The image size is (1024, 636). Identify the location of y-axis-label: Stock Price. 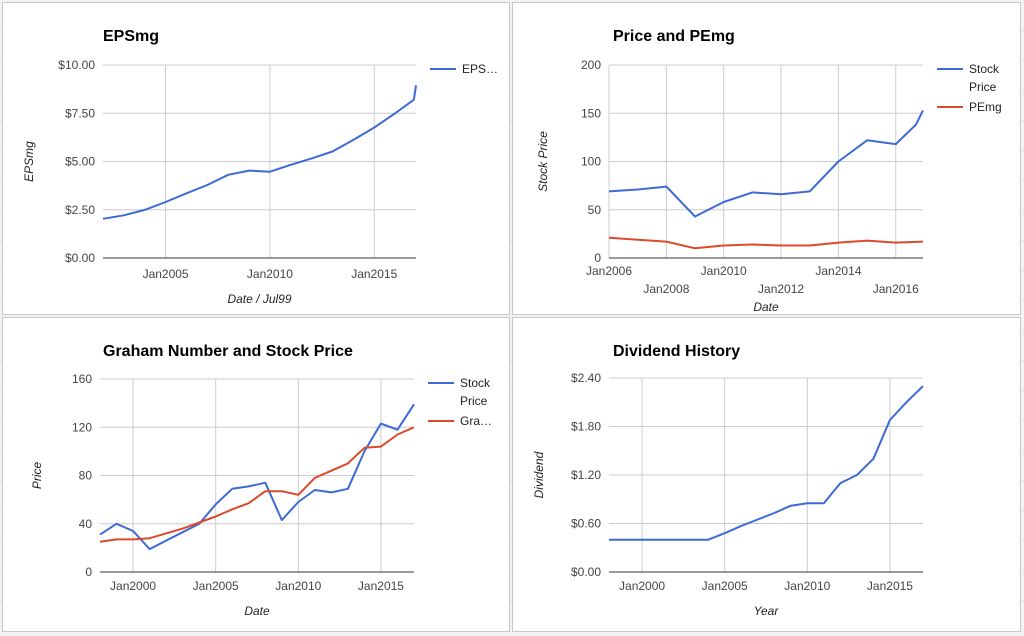
(543, 161).